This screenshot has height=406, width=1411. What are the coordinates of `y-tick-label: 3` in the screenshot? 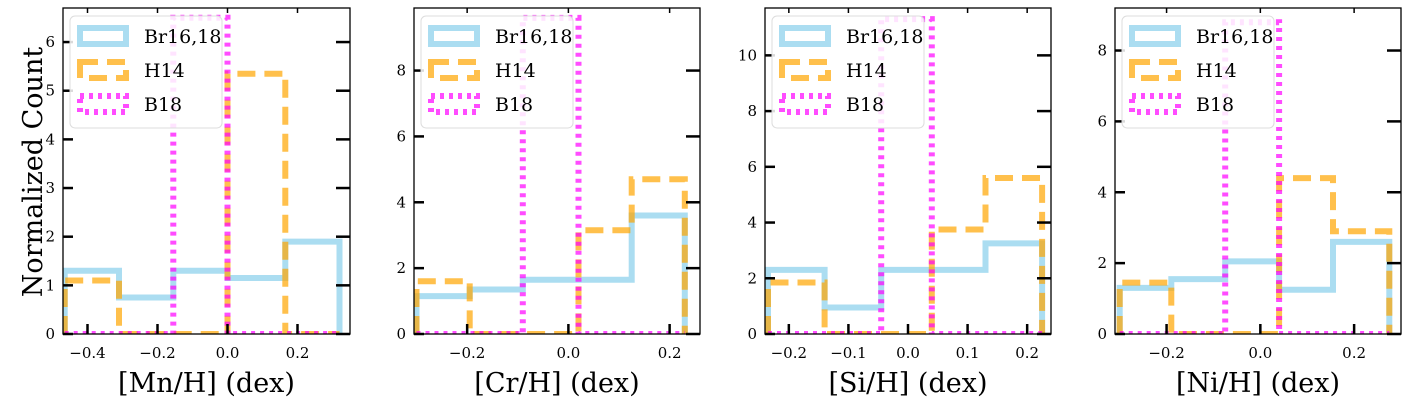 It's located at (50, 188).